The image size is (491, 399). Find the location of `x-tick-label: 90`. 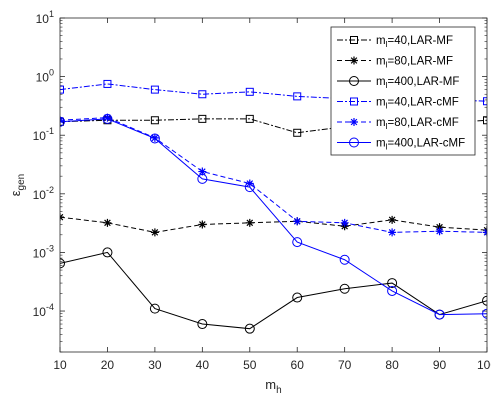

x-tick-label: 90 is located at coordinates (440, 365).